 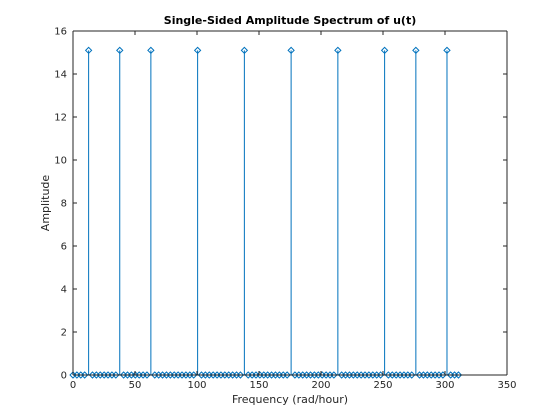 I want to click on chart-title: Single-Sided Amplitude Spectrum of u(t), so click(x=290, y=20).